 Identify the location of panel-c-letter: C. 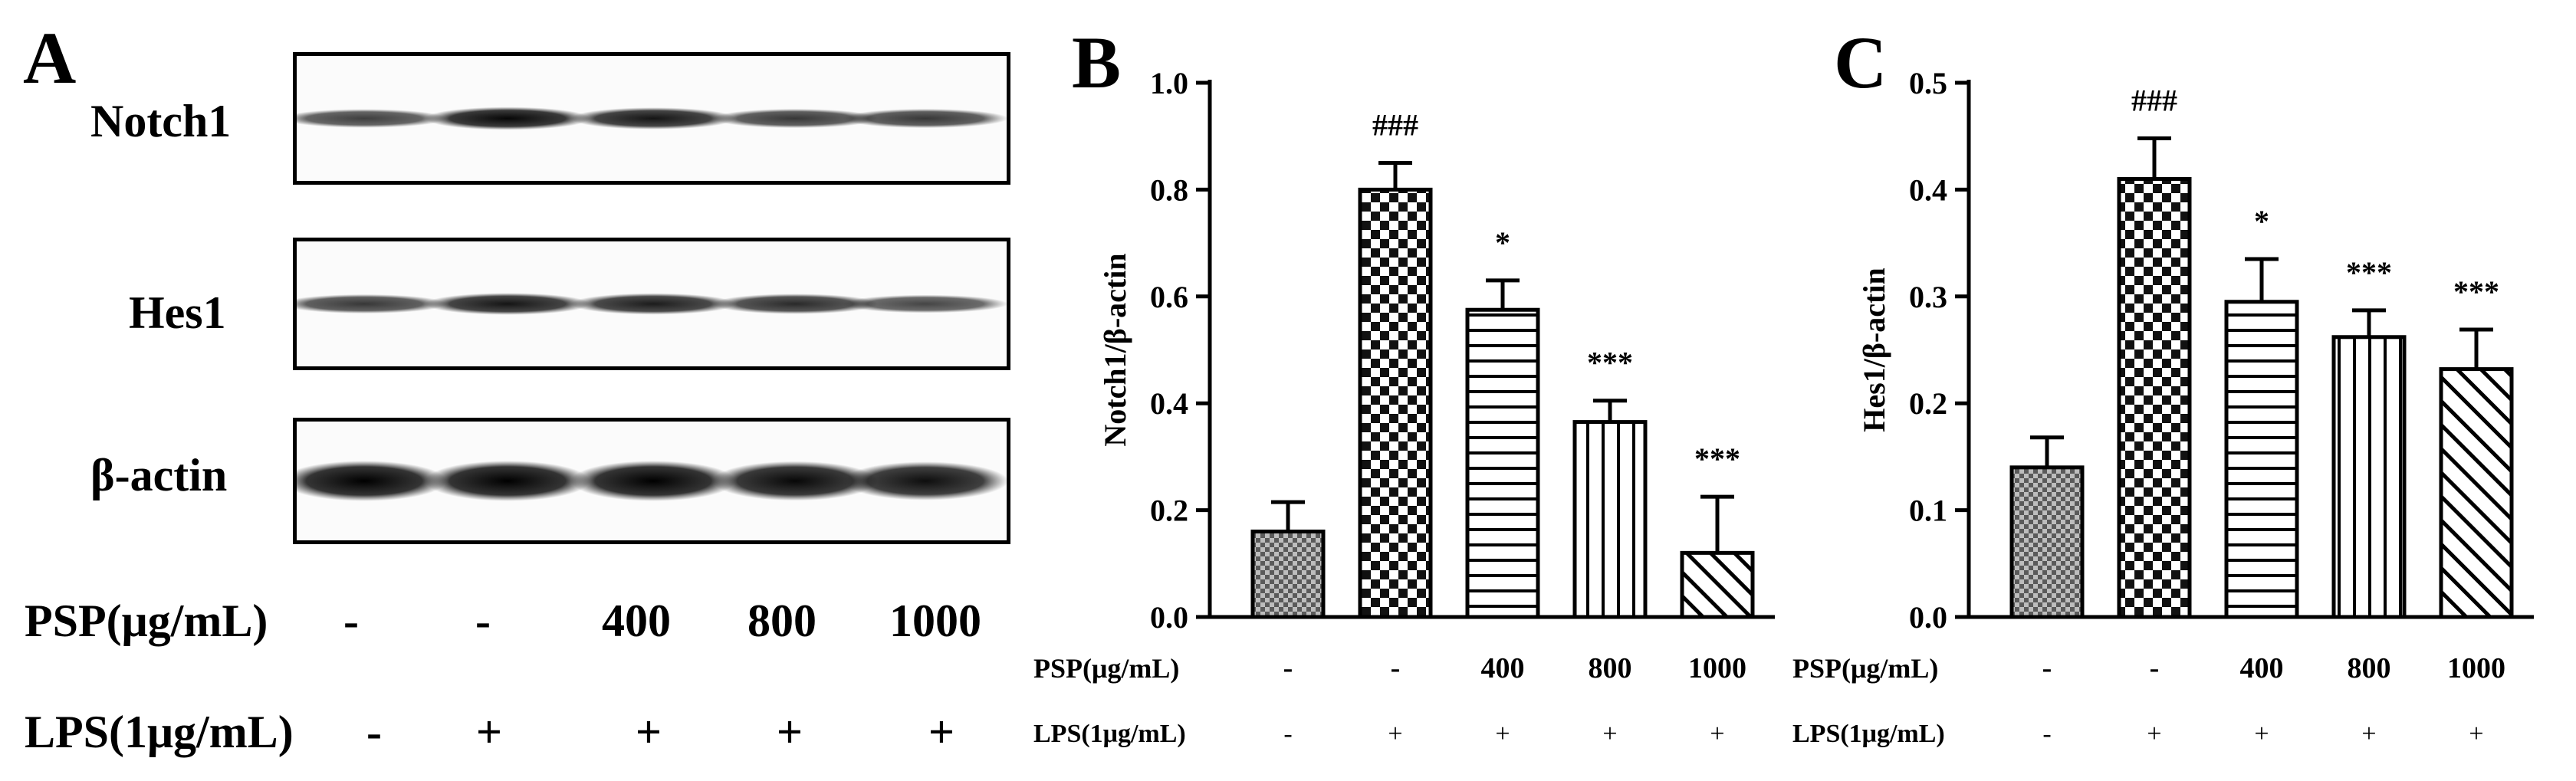
(1861, 62).